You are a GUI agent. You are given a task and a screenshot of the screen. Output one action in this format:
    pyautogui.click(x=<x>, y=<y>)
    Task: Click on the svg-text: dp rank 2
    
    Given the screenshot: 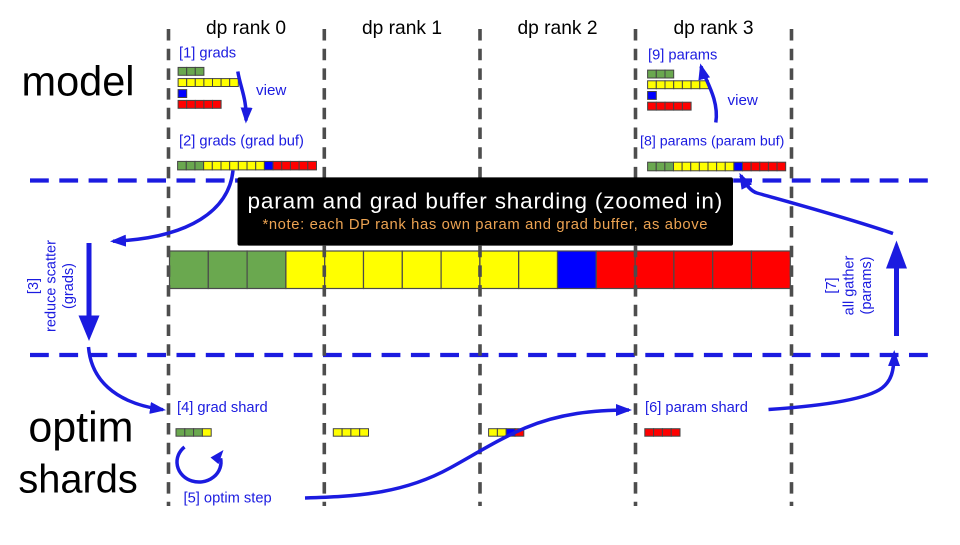 What is the action you would take?
    pyautogui.click(x=557, y=28)
    